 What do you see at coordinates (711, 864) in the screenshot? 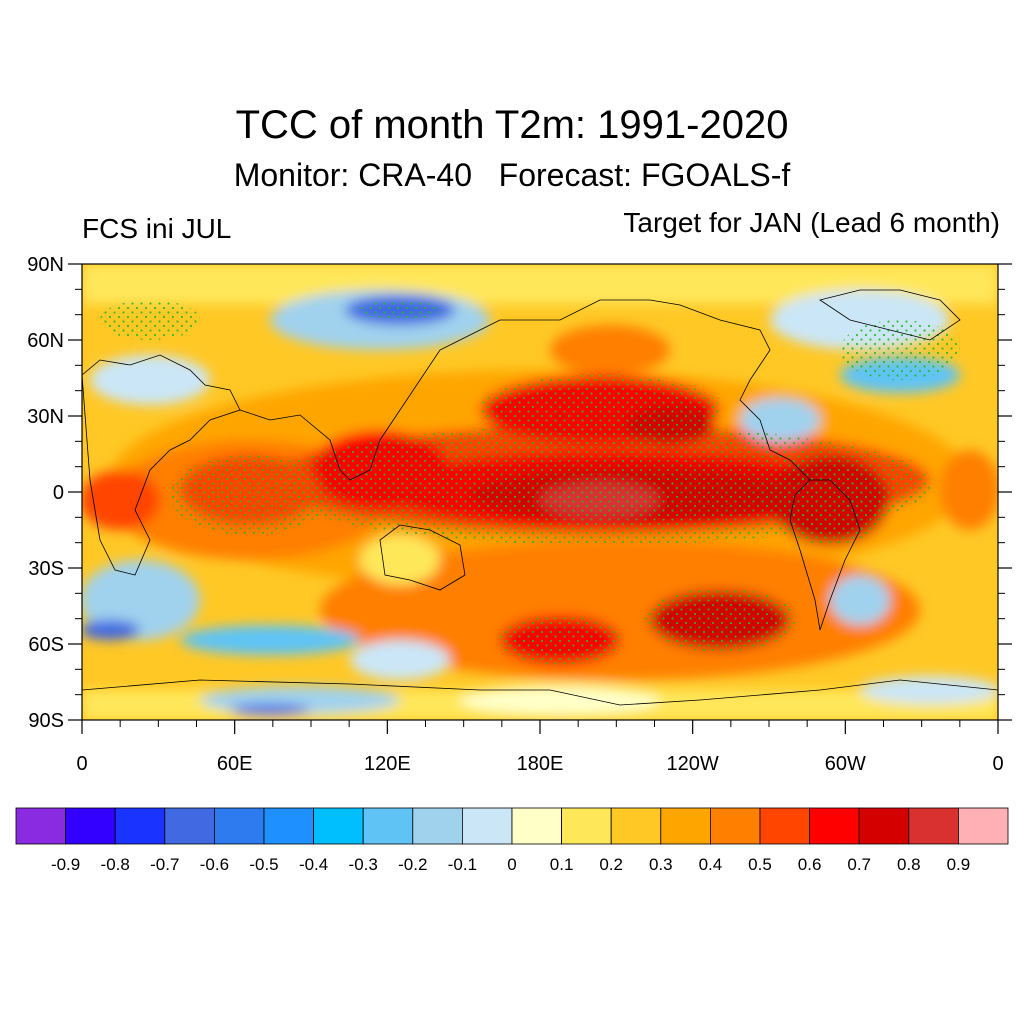
I see `colorbar-label: 0.4` at bounding box center [711, 864].